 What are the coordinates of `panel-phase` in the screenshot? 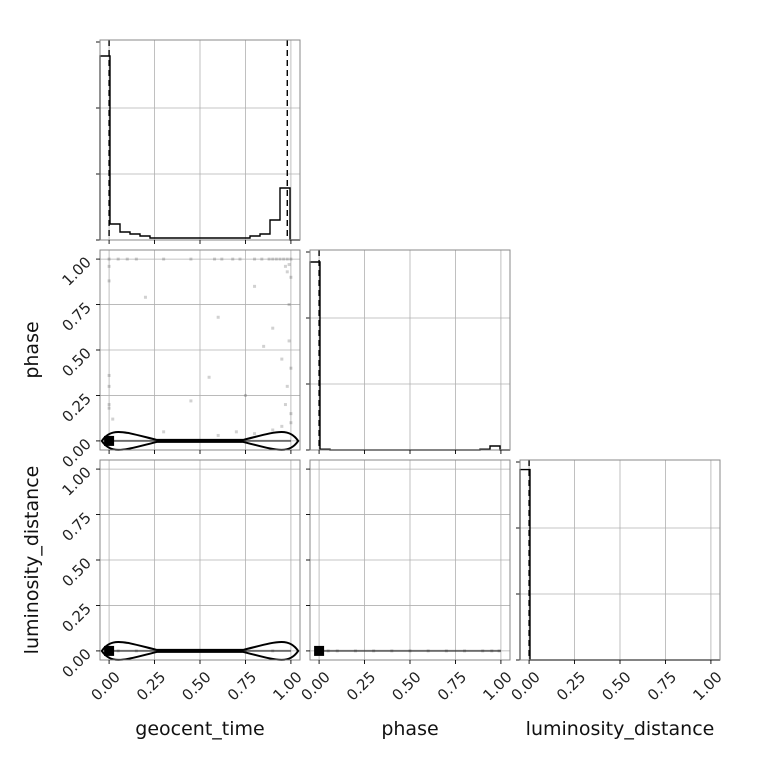 It's located at (408, 351).